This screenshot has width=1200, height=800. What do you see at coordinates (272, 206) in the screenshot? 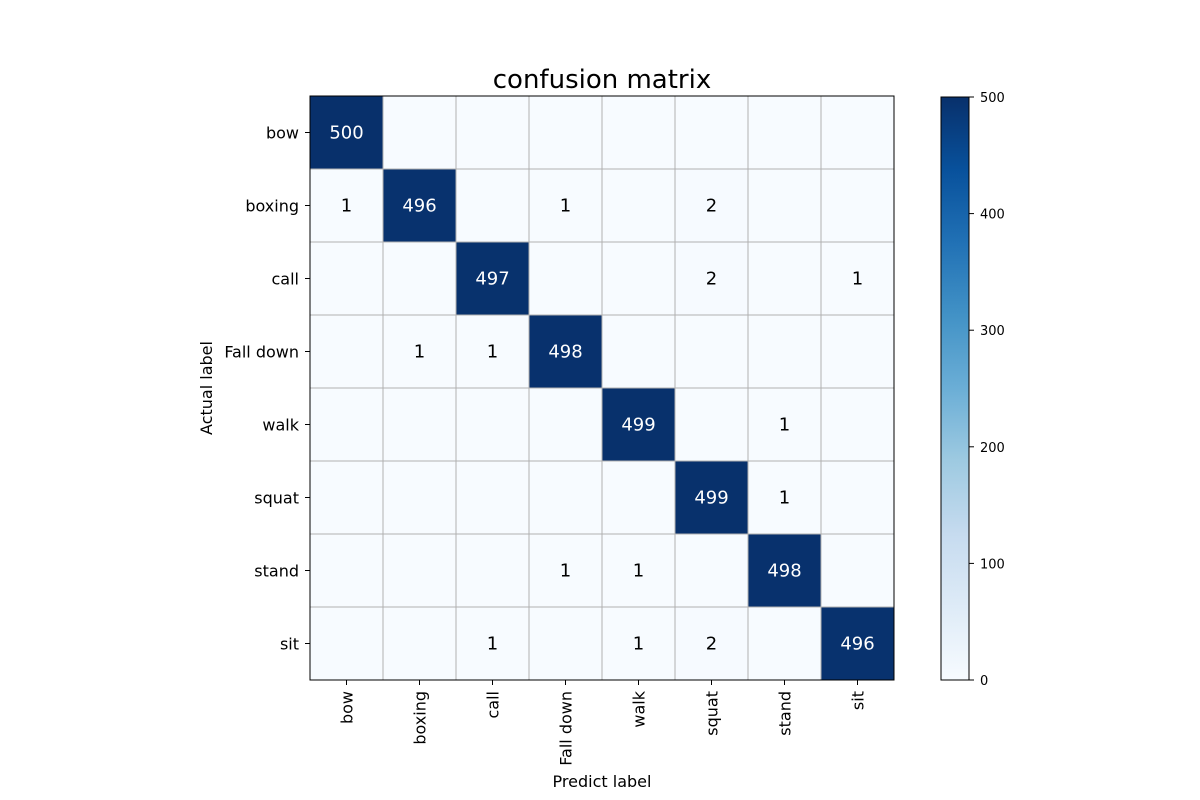
I see `y-tick-label: boxing` at bounding box center [272, 206].